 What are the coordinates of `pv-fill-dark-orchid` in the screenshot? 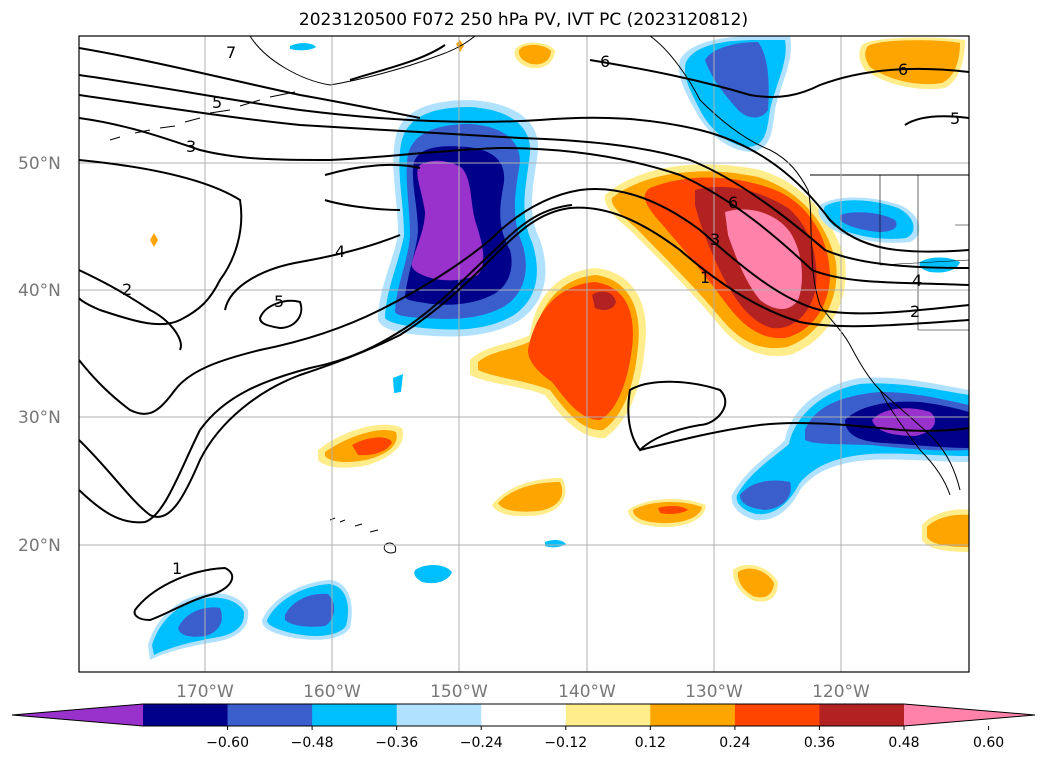 It's located at (447, 220).